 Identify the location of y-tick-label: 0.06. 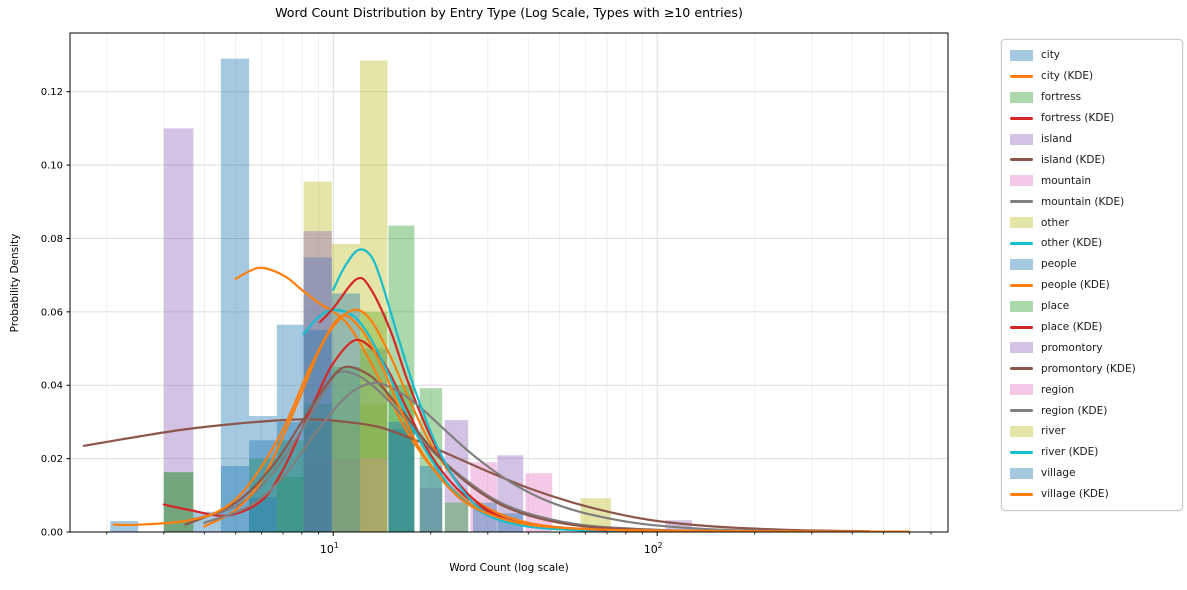
(52, 312).